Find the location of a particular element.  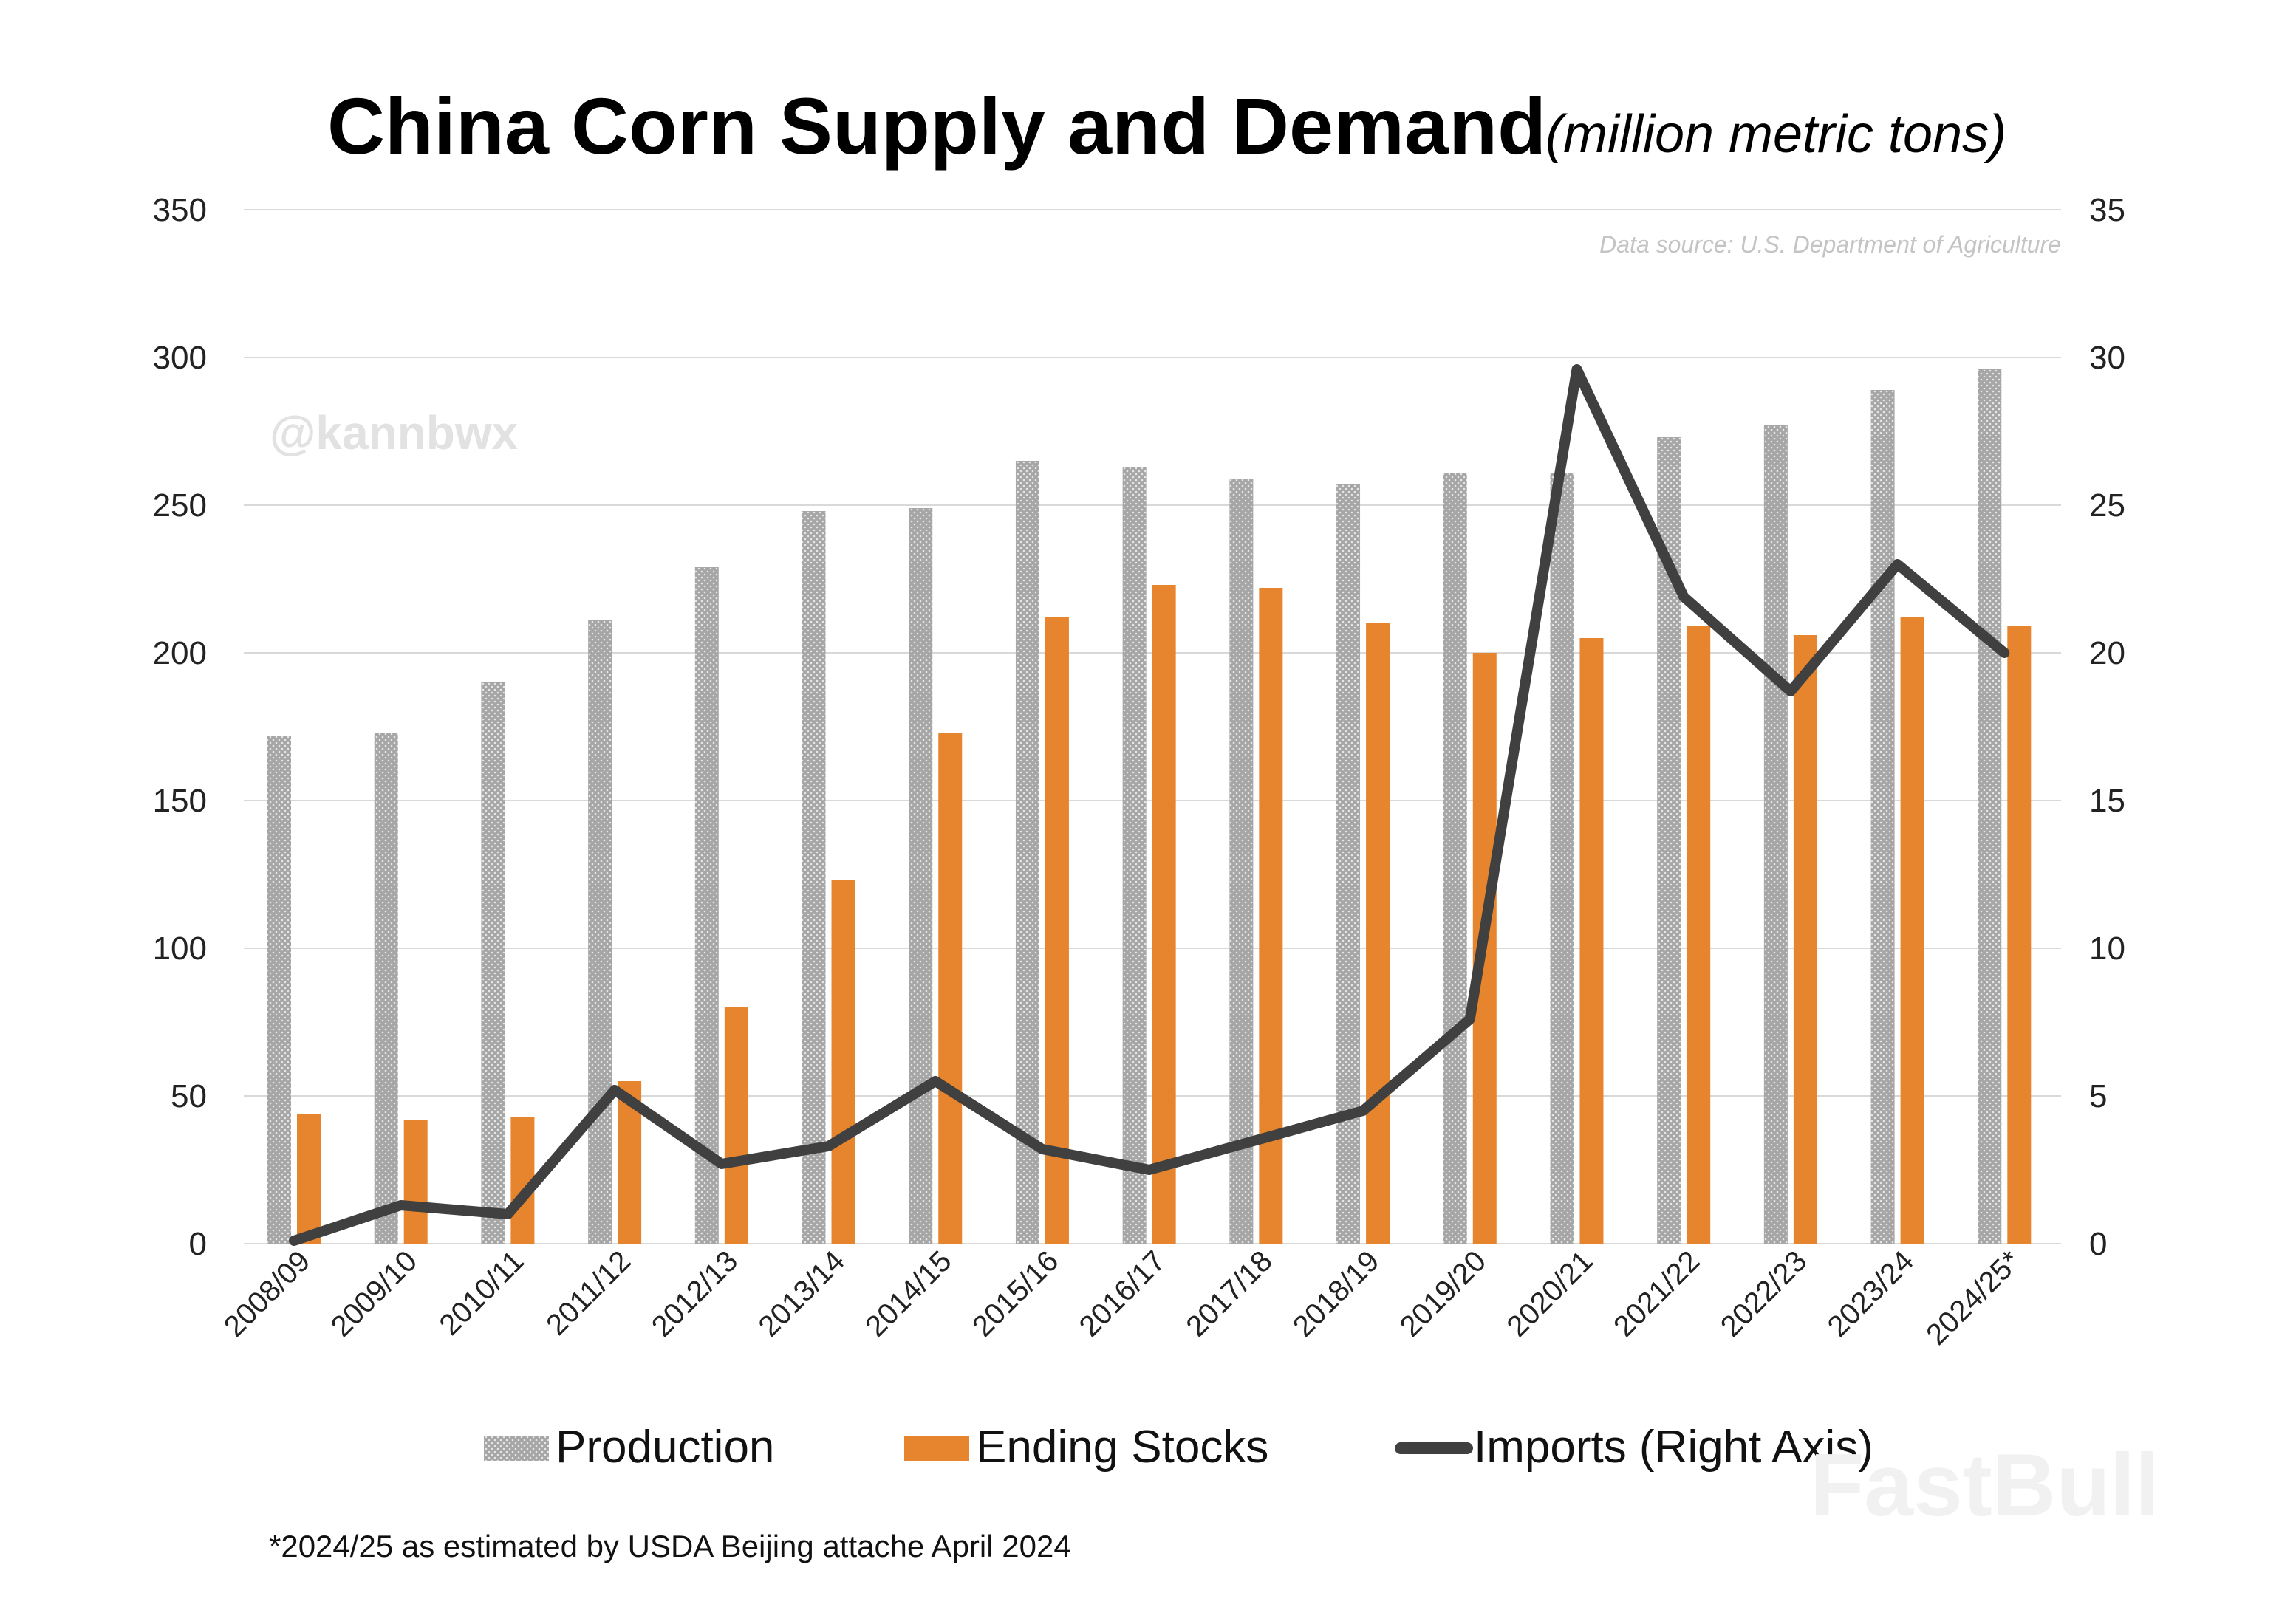

x-tick-label: 2015/16 is located at coordinates (1016, 1294).